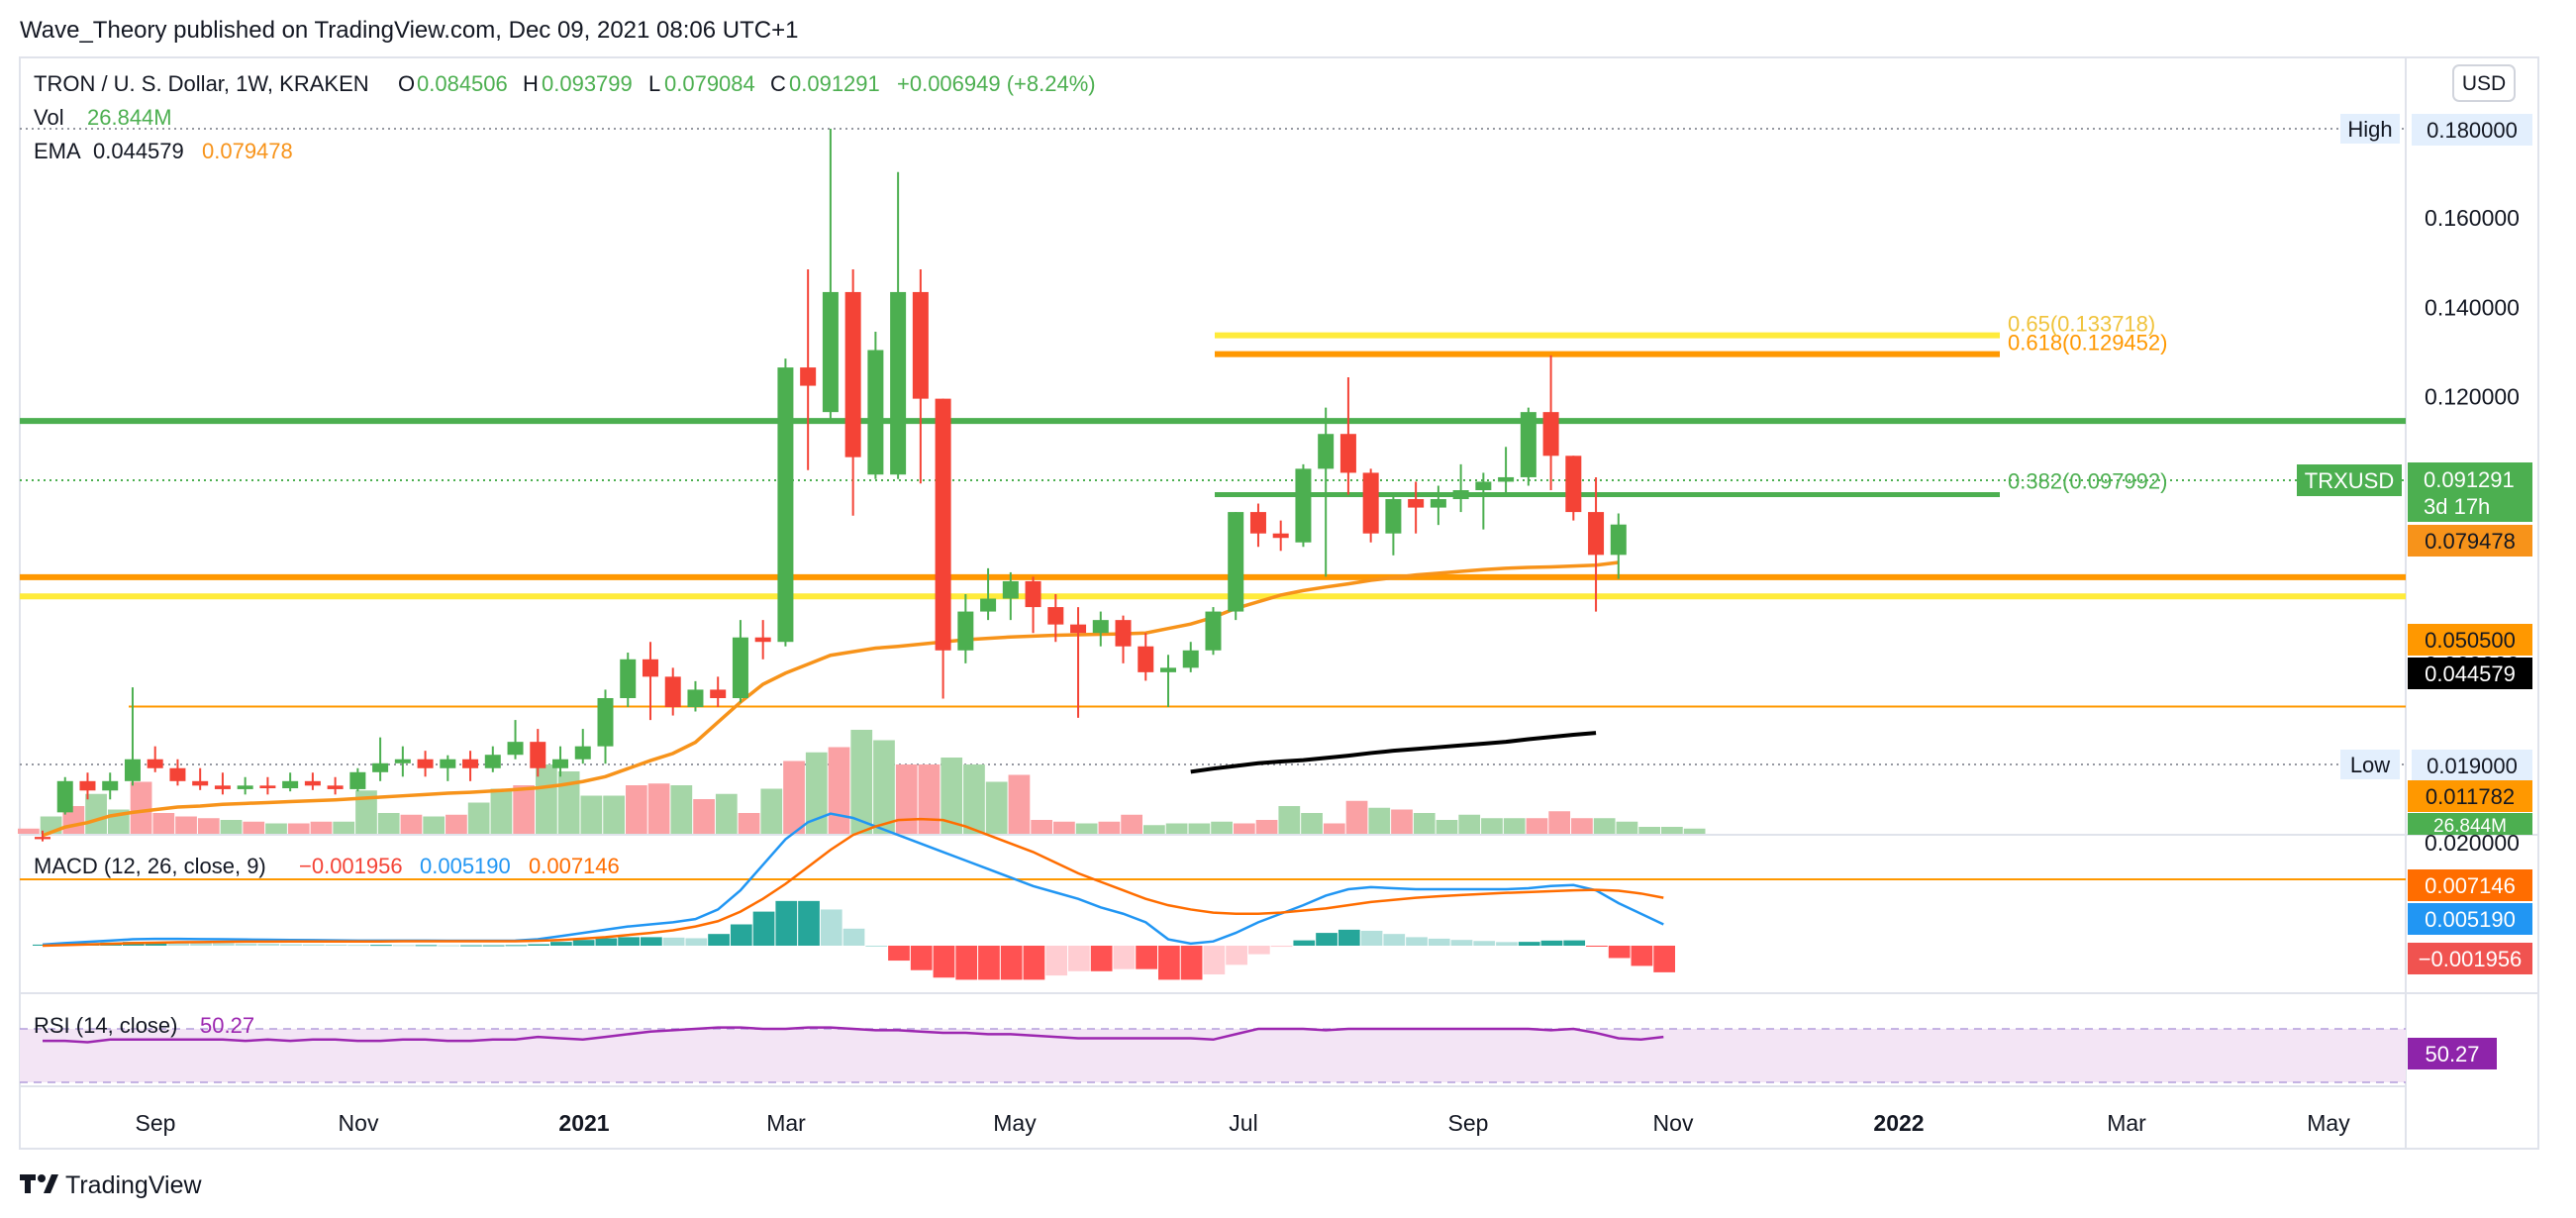 This screenshot has width=2576, height=1218. I want to click on close-value: 0.091291, so click(834, 83).